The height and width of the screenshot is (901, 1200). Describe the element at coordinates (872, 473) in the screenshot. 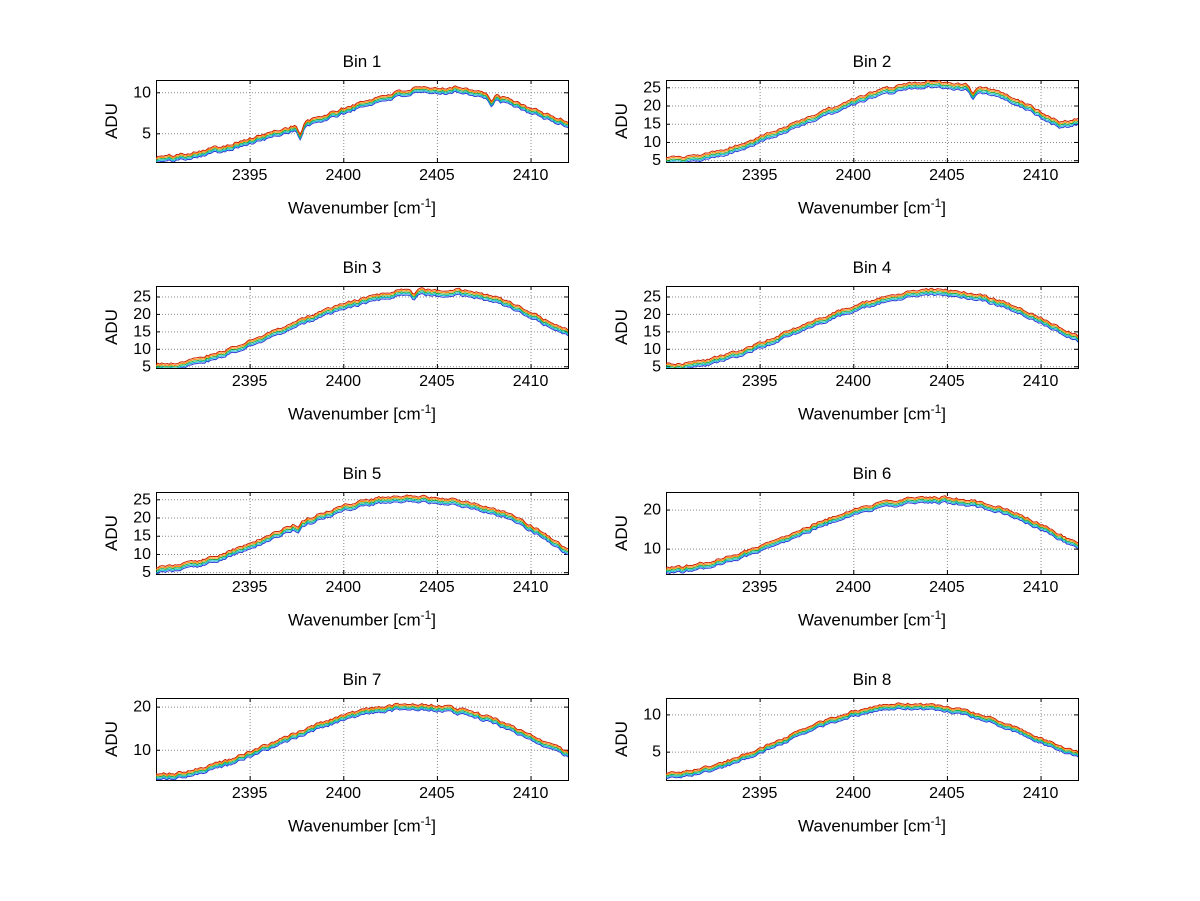

I see `chart-title: Bin 6` at that location.